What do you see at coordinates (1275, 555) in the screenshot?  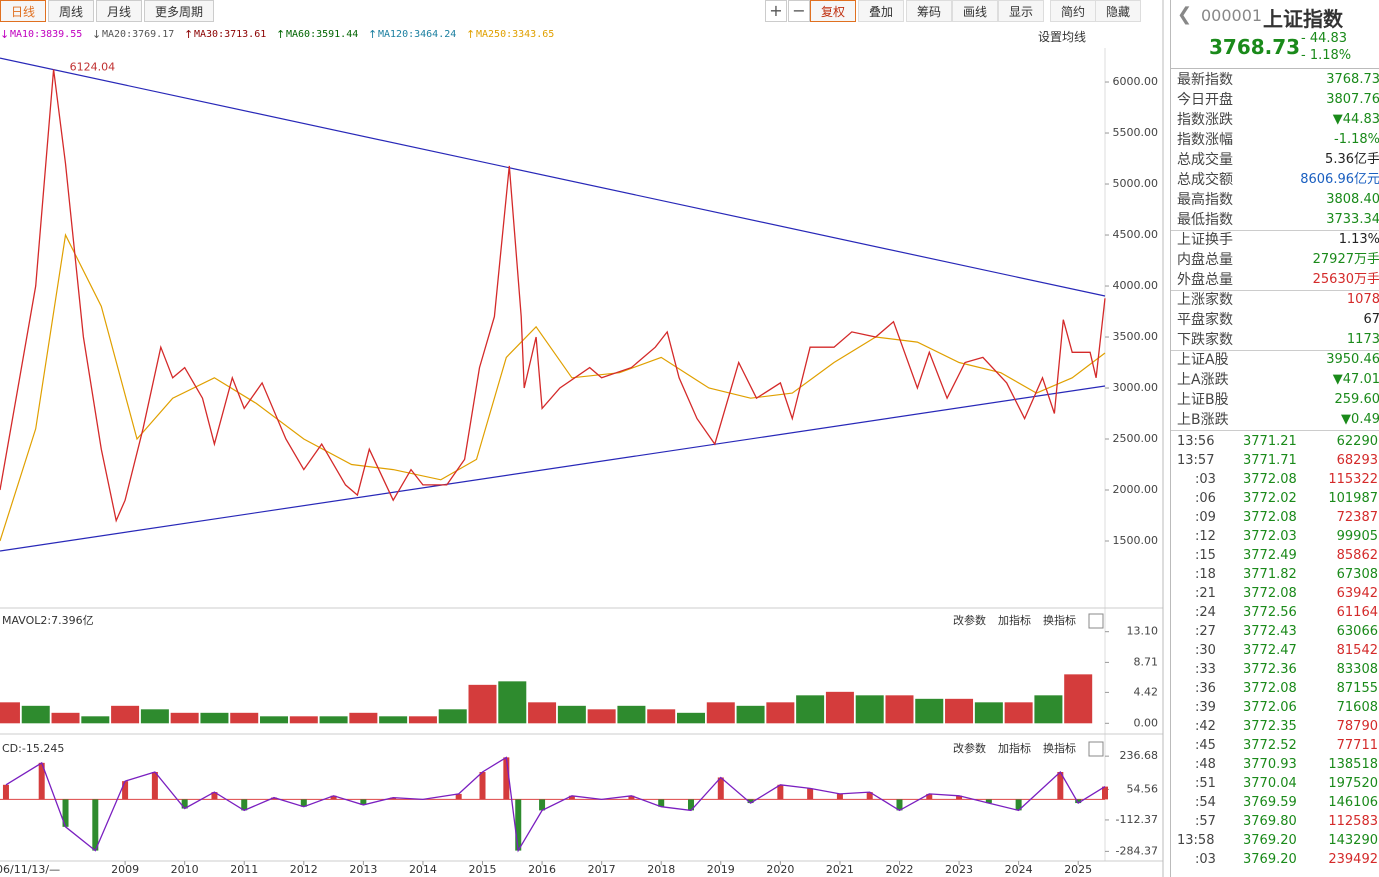 I see `tick-row: :15 3772.49 85862` at bounding box center [1275, 555].